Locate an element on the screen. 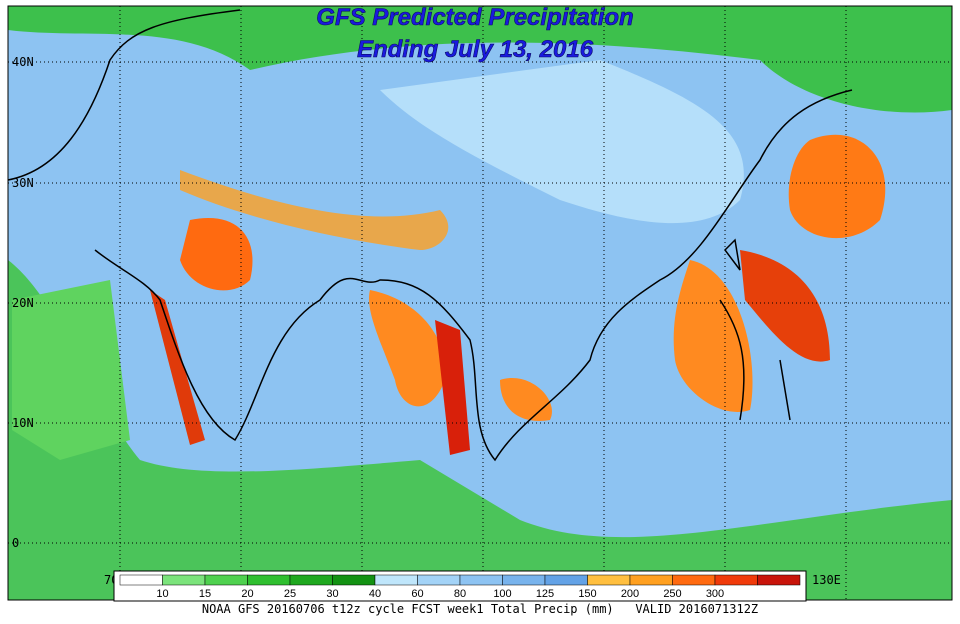 The height and width of the screenshot is (624, 960). lat-label: 30N is located at coordinates (23, 183).